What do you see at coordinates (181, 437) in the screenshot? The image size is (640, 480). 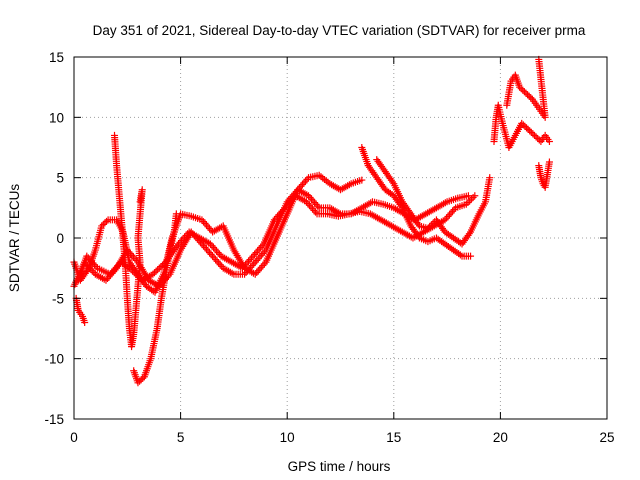 I see `x-tick-label: 5` at bounding box center [181, 437].